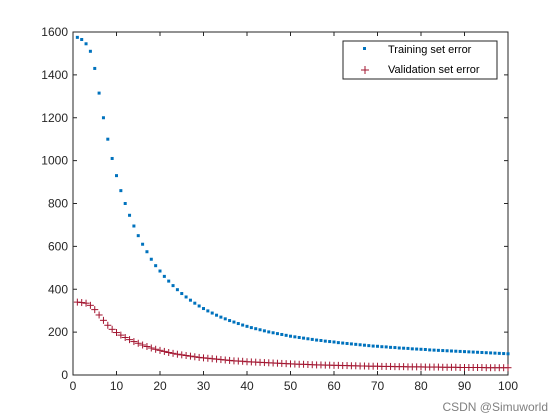 The width and height of the screenshot is (560, 420). Describe the element at coordinates (54, 161) in the screenshot. I see `y-tick-label: 1000` at that location.